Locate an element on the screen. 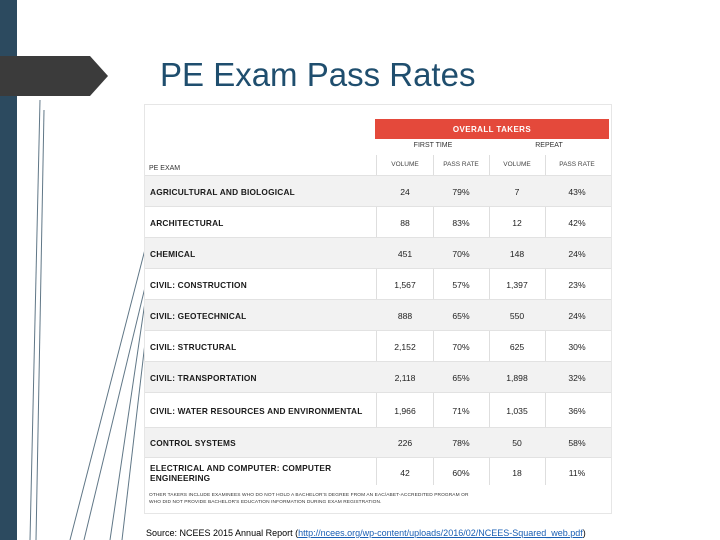 The image size is (720, 540). volume-cell: 2,118 is located at coordinates (405, 377).